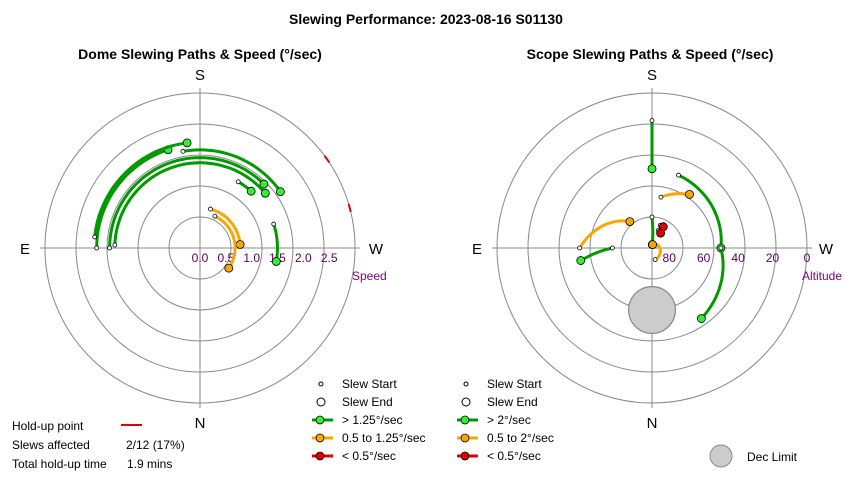 Image resolution: width=850 pixels, height=480 pixels. Describe the element at coordinates (369, 276) in the screenshot. I see `dome-axis-label: Speed` at that location.